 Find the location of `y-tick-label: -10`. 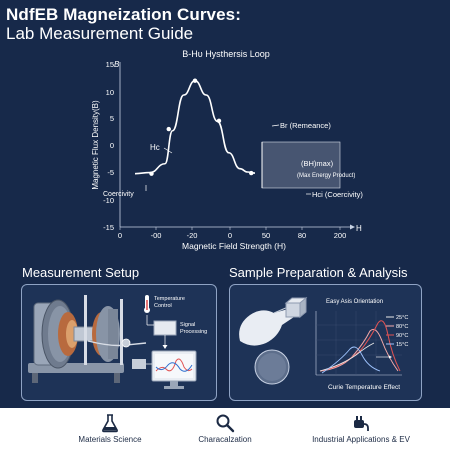

y-tick-label: -10 is located at coordinates (108, 200).